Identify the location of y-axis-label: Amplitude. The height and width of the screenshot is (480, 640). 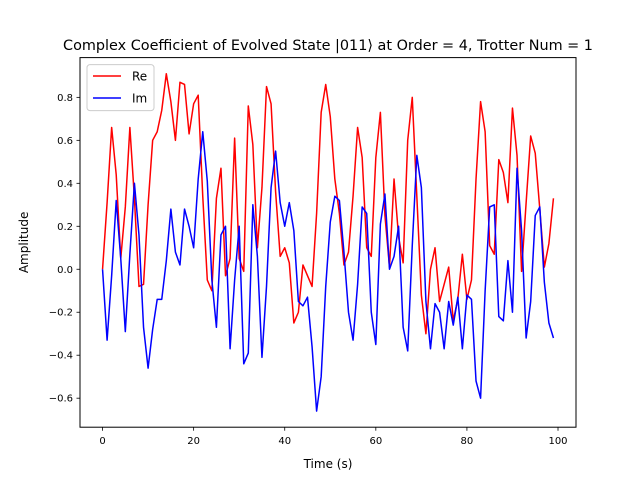
(24, 243).